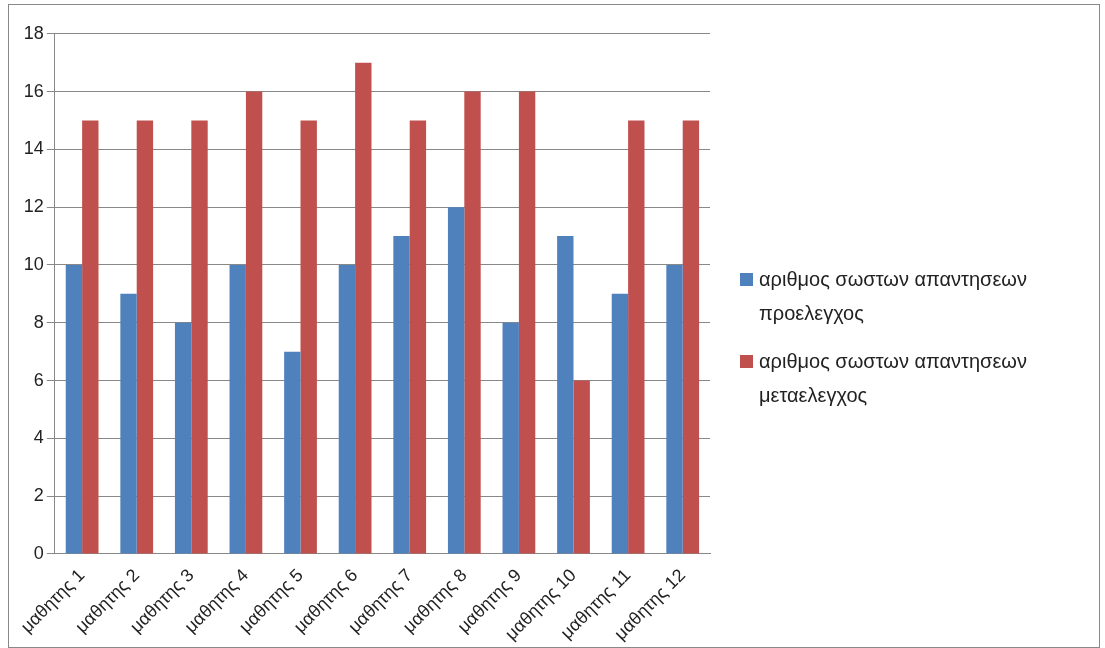 This screenshot has width=1105, height=648. What do you see at coordinates (893, 378) in the screenshot?
I see `legend-label: αριθμος σωστων απαντησεων μεταελεγχος` at bounding box center [893, 378].